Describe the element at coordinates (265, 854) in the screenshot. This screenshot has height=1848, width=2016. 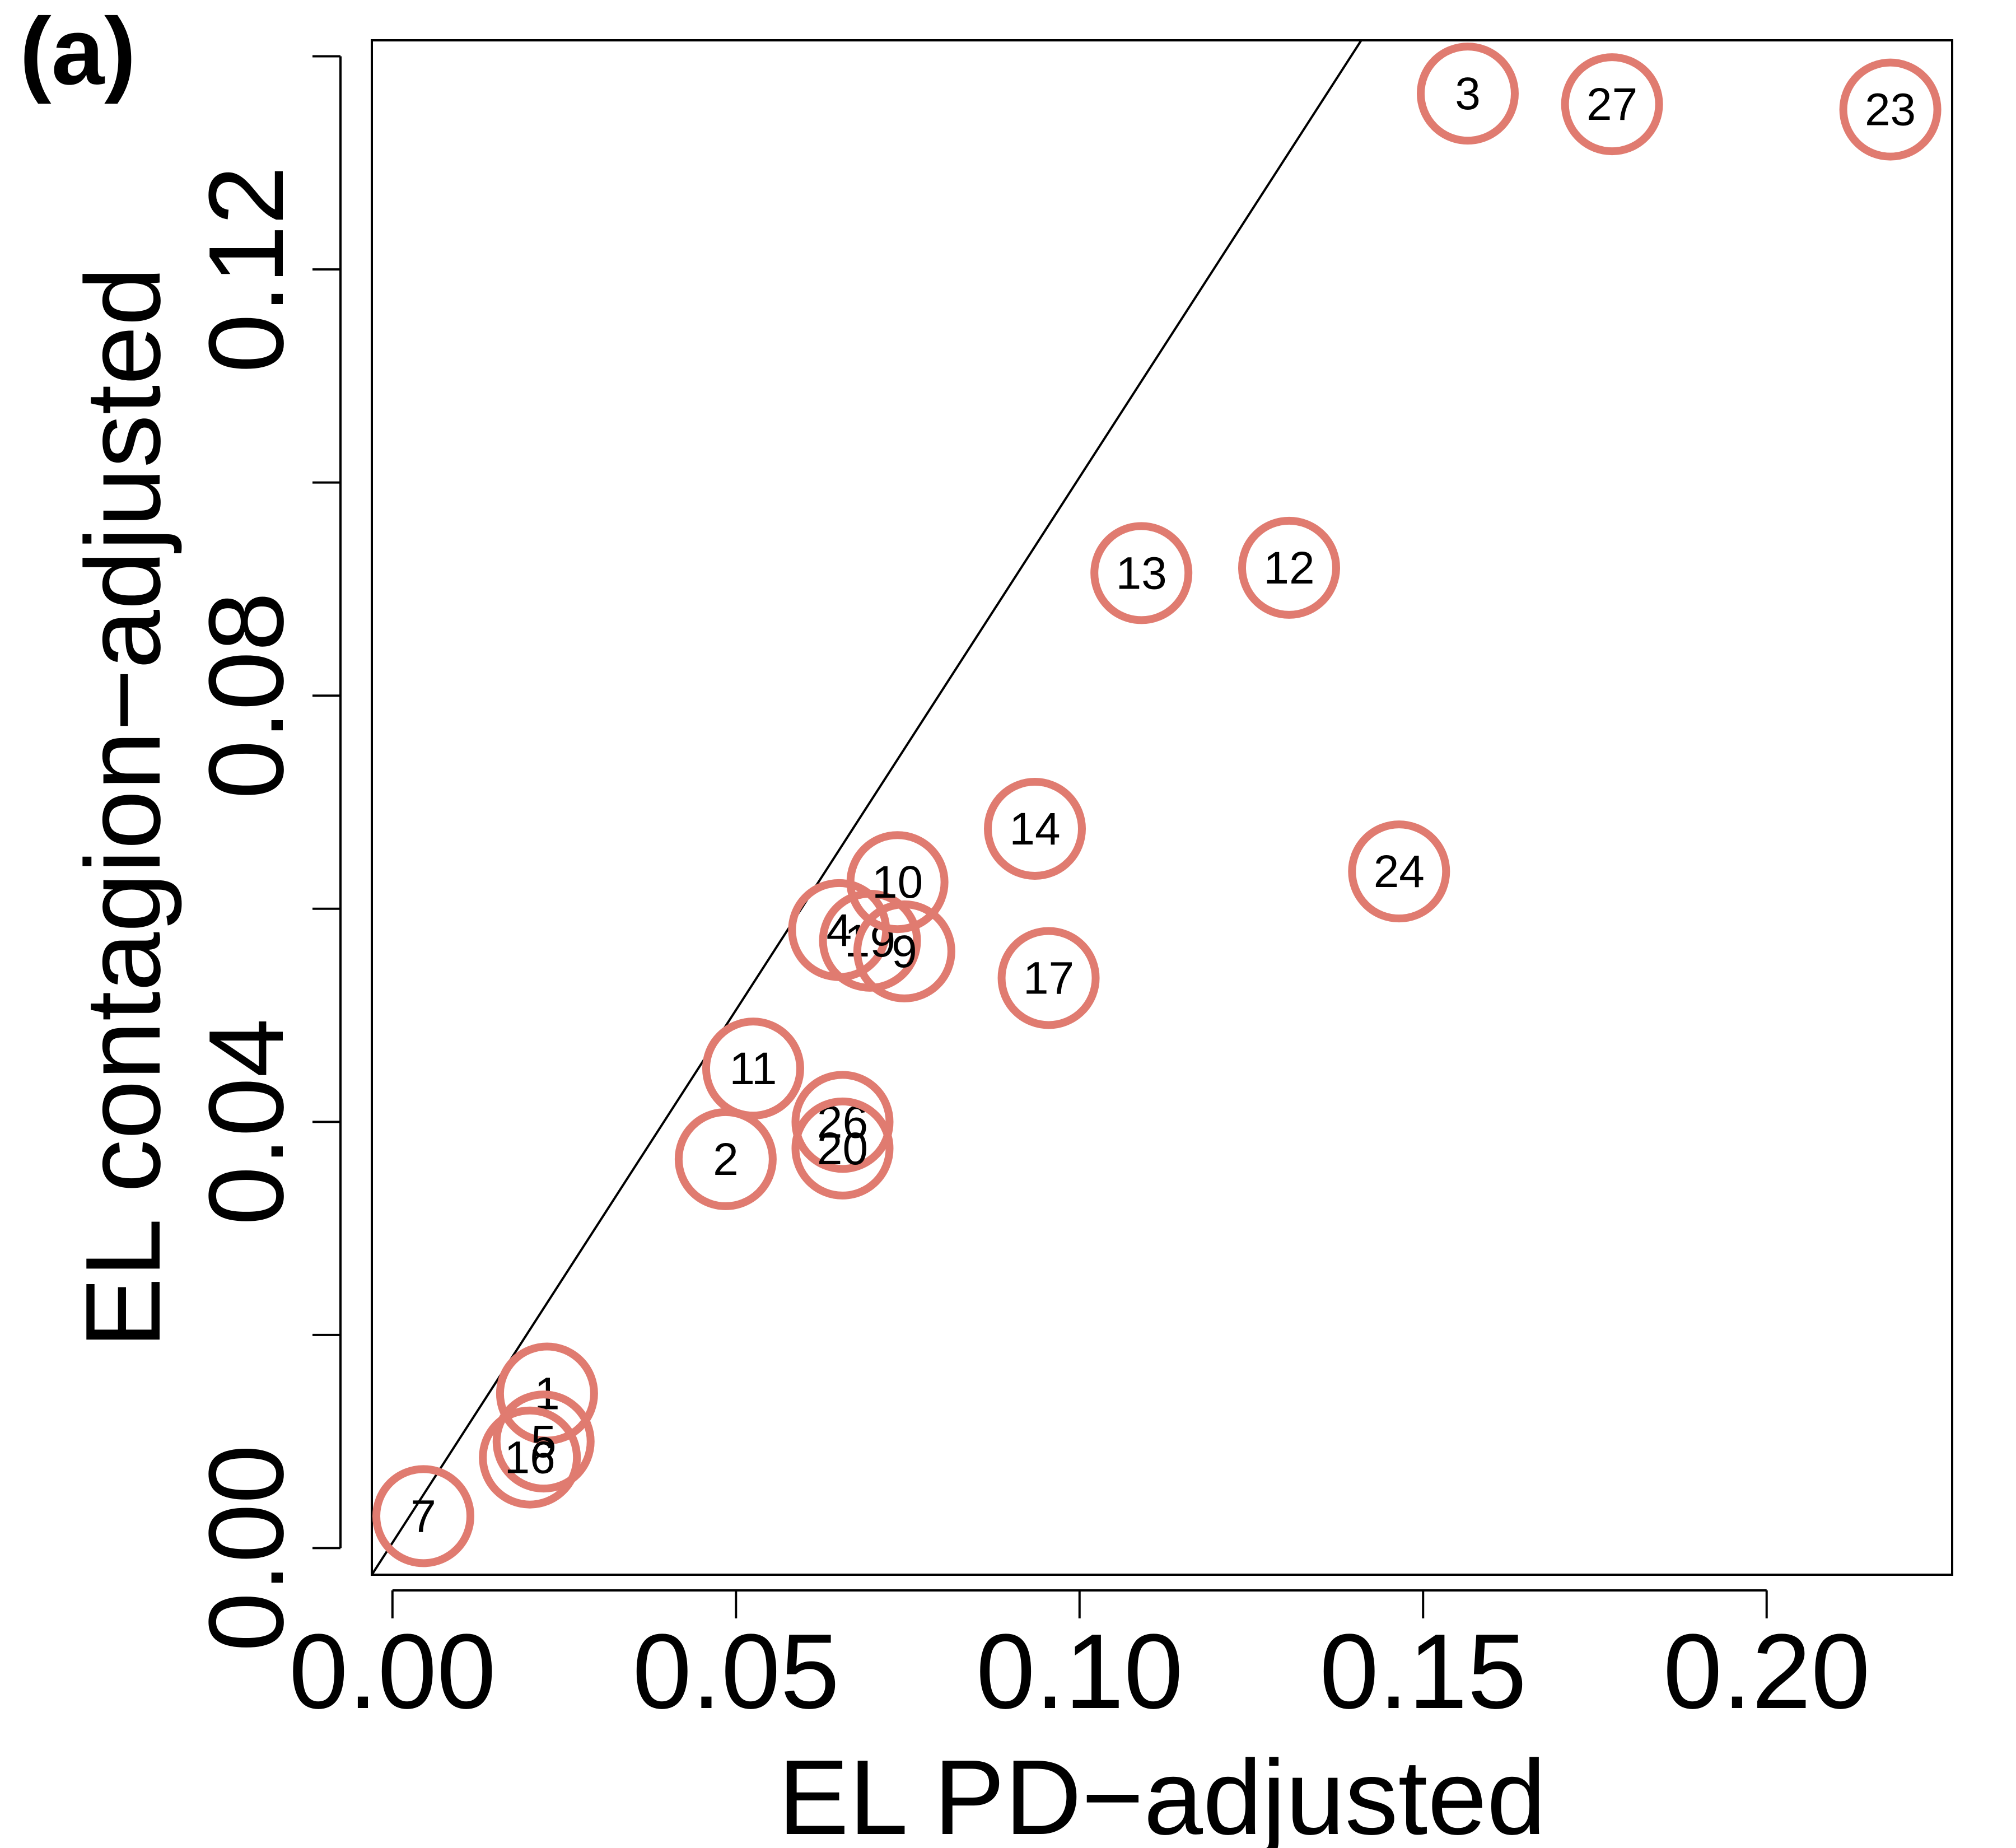
I see `y-axis: 0.00 0.04 0.08 0.12` at that location.